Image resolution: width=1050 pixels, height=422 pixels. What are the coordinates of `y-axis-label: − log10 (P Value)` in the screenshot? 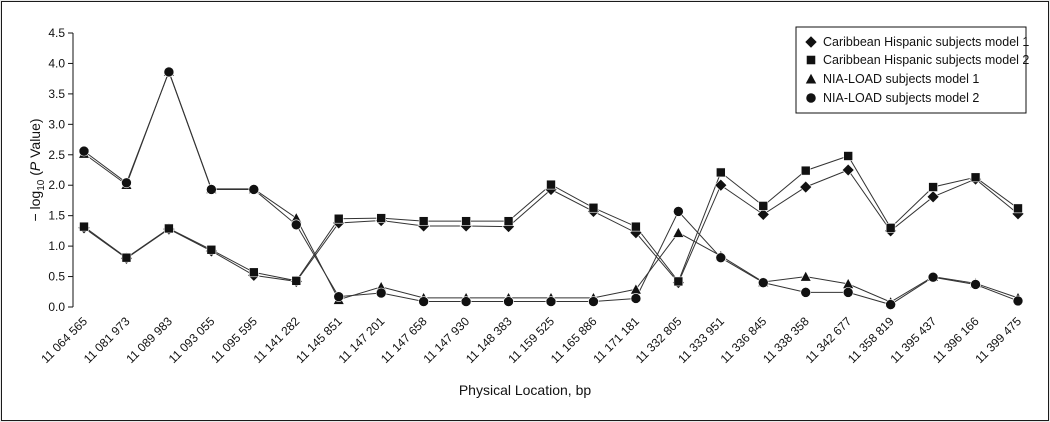 It's located at (37, 169).